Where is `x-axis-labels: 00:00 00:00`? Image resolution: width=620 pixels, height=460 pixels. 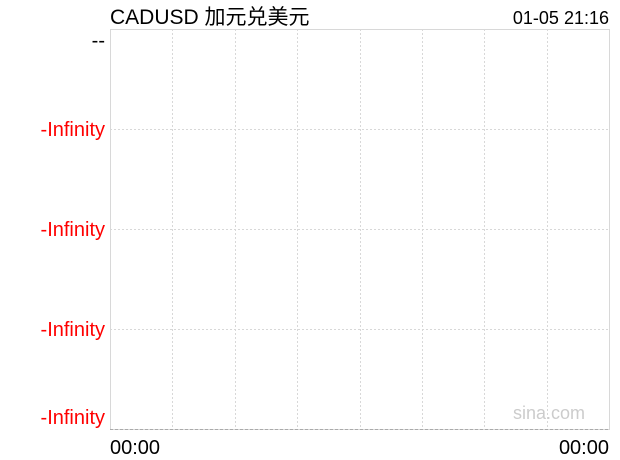 x-axis-labels: 00:00 00:00 is located at coordinates (359, 448).